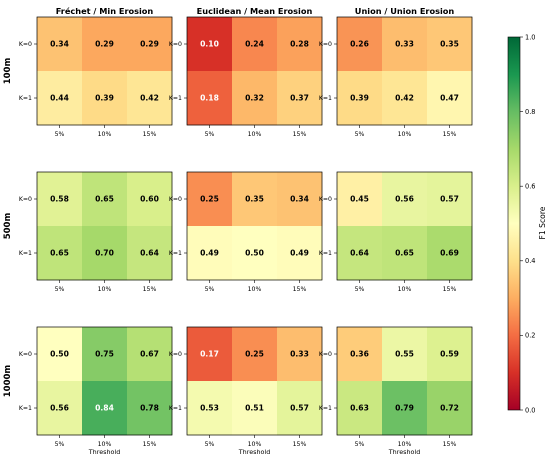 This screenshot has height=457, width=550. I want to click on cell-value-label: 0.56, so click(404, 199).